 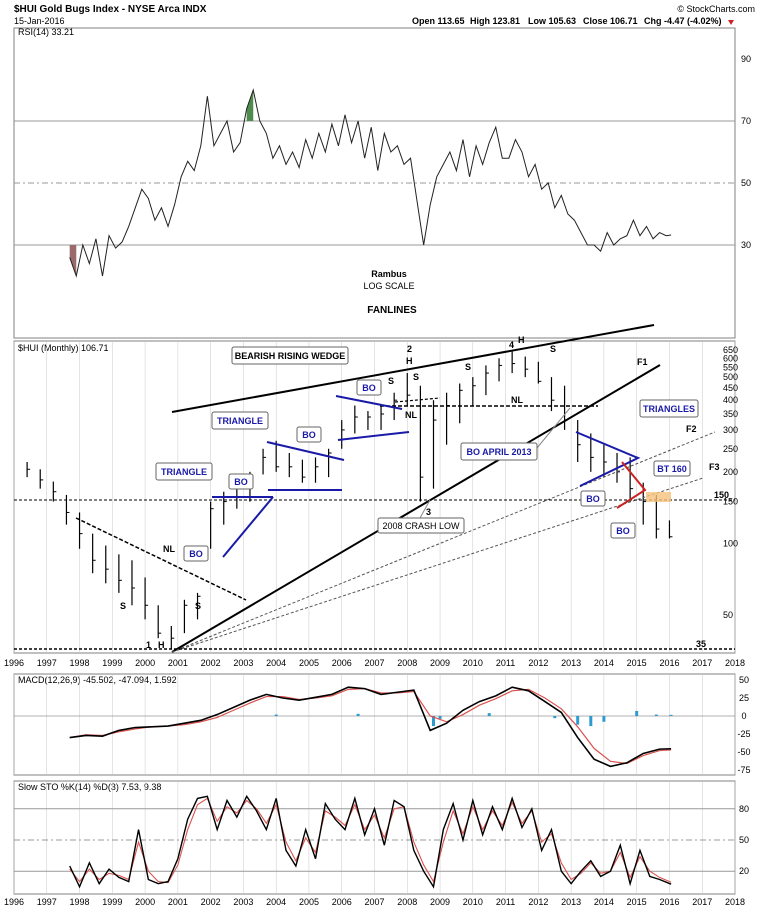 What do you see at coordinates (730, 543) in the screenshot?
I see `price-tick-label: 100` at bounding box center [730, 543].